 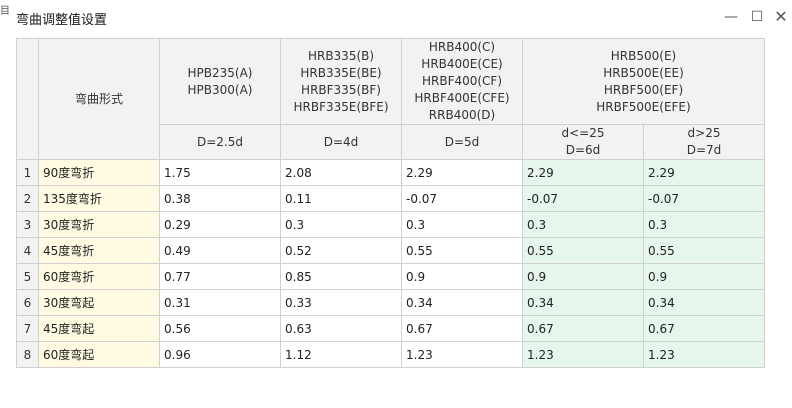 What do you see at coordinates (99, 99) in the screenshot?
I see `bend-type-header: 弯曲形式` at bounding box center [99, 99].